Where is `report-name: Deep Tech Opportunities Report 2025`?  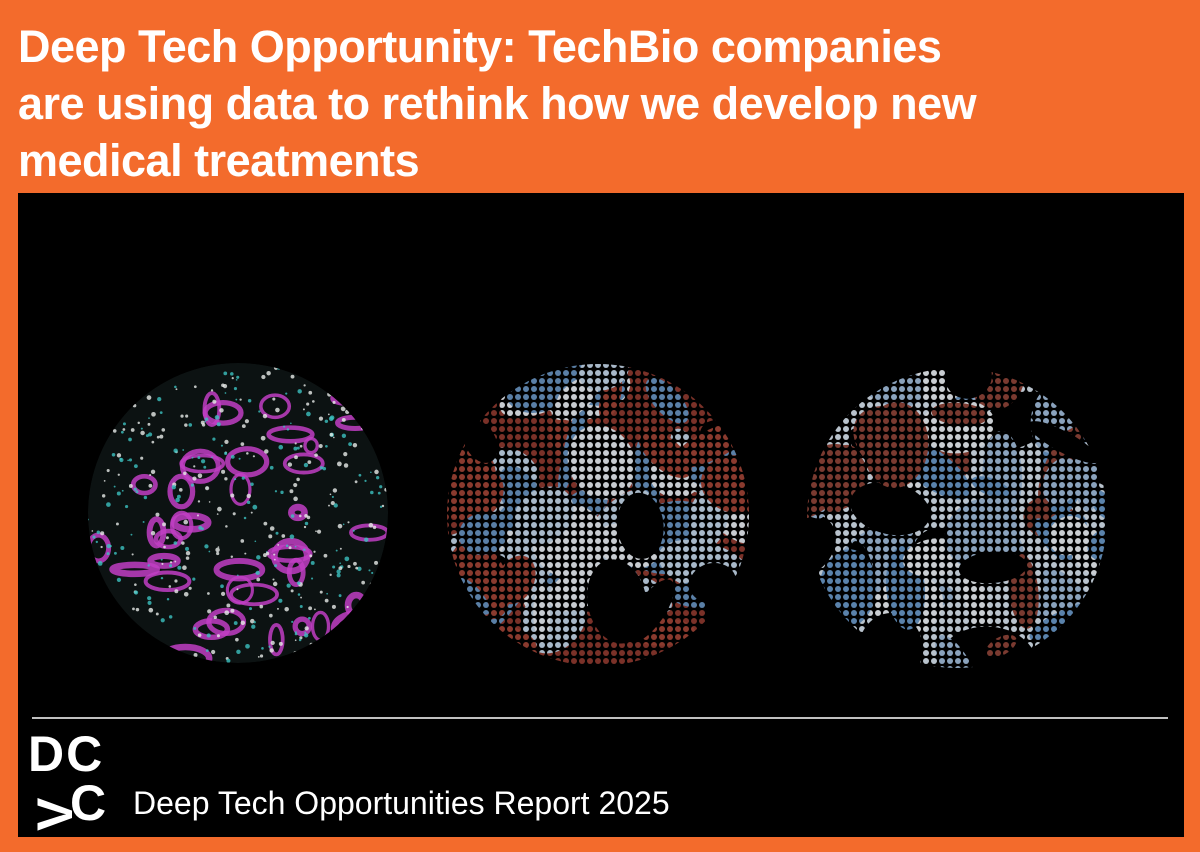 report-name: Deep Tech Opportunities Report 2025 is located at coordinates (401, 803).